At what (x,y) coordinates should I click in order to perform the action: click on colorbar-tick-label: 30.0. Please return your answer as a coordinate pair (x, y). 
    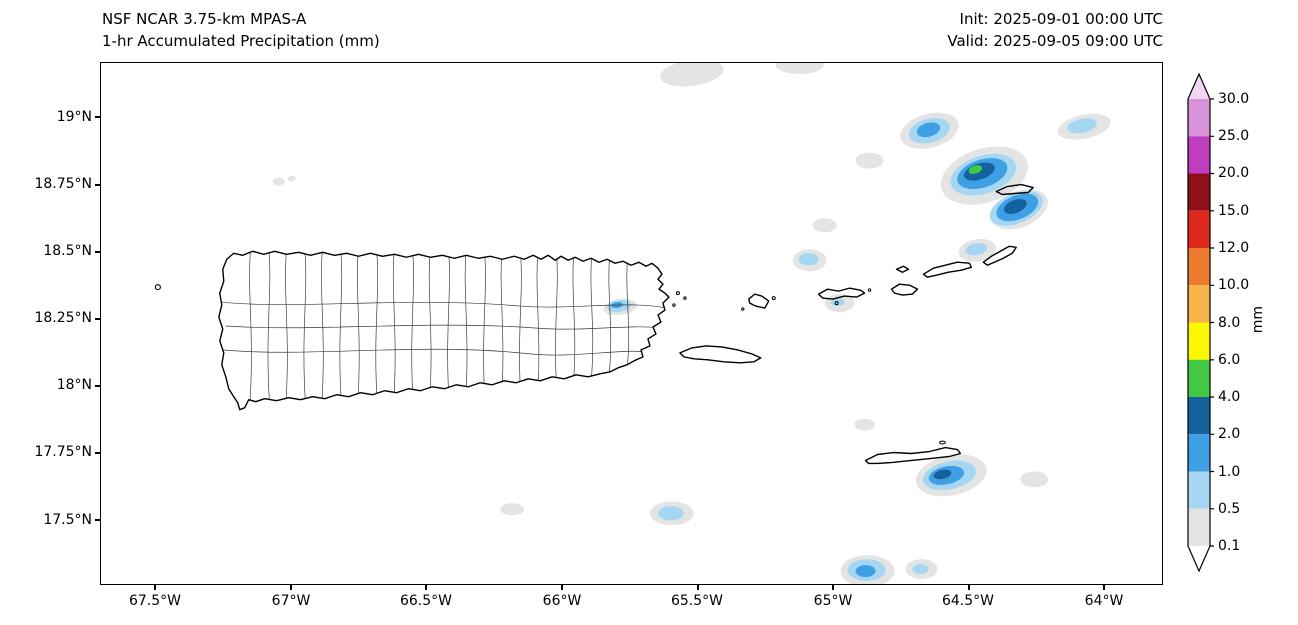
    Looking at the image, I should click on (1234, 99).